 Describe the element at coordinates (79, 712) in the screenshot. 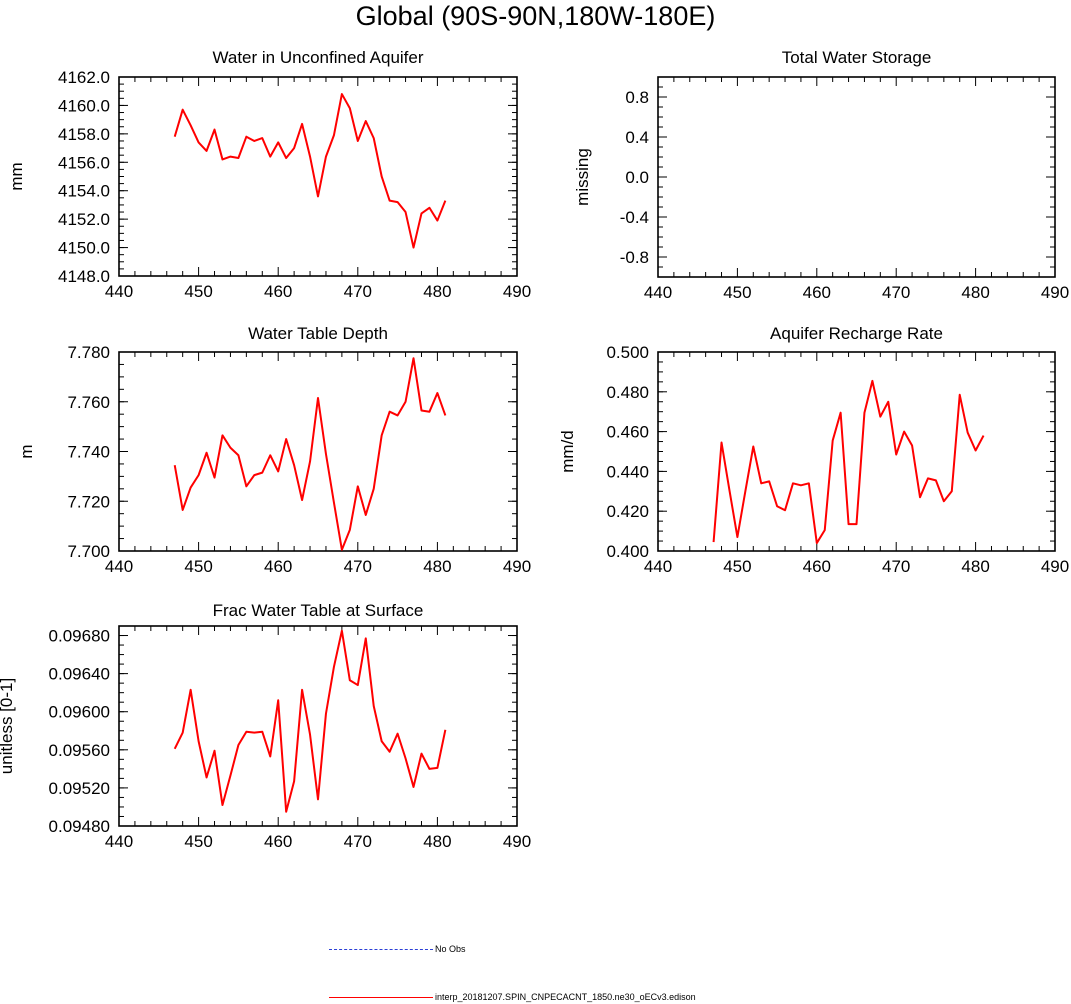

I see `y-tick-label: 0.09600` at that location.